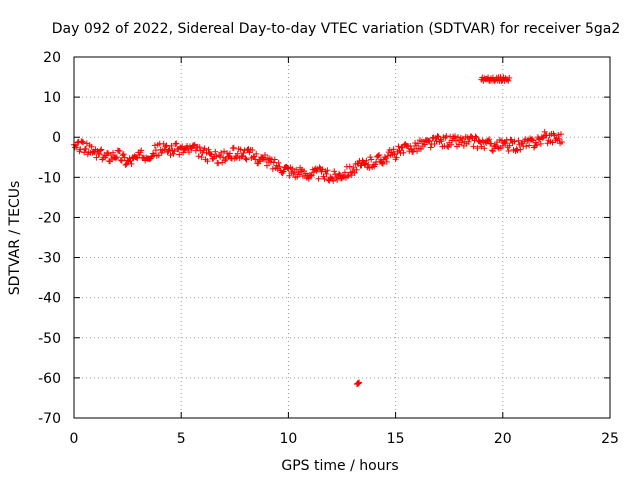 Image resolution: width=640 pixels, height=480 pixels. Describe the element at coordinates (288, 439) in the screenshot. I see `x-tick-label: 10` at that location.